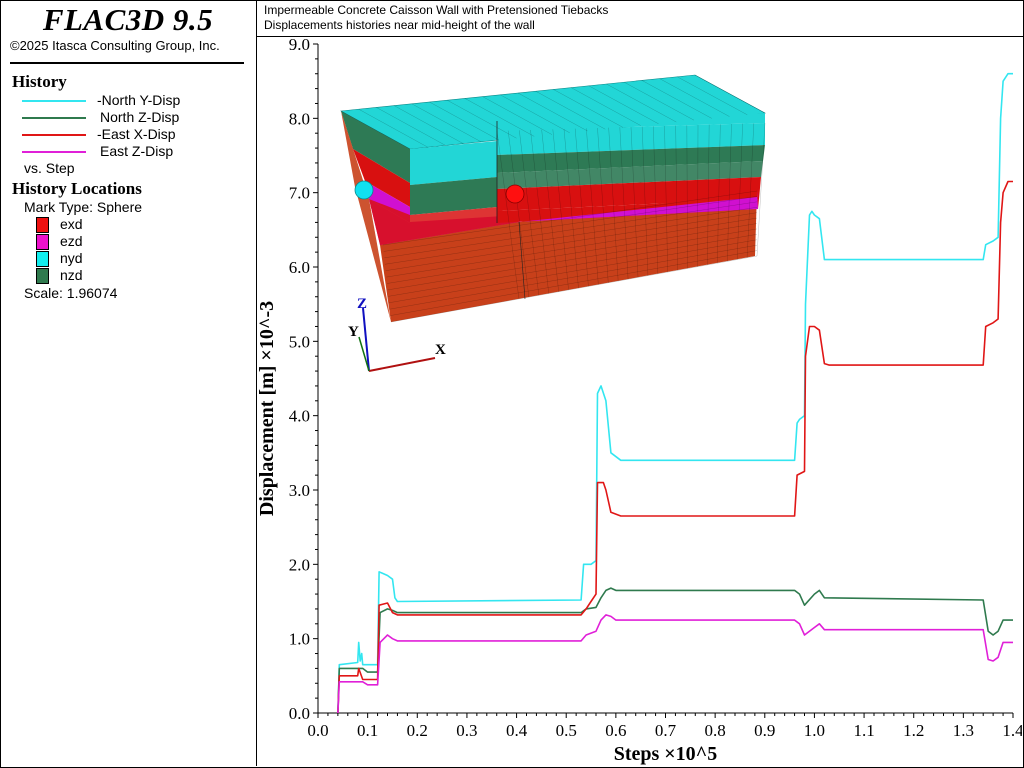  Describe the element at coordinates (366, 216) in the screenshot. I see `model-left-edge` at that location.